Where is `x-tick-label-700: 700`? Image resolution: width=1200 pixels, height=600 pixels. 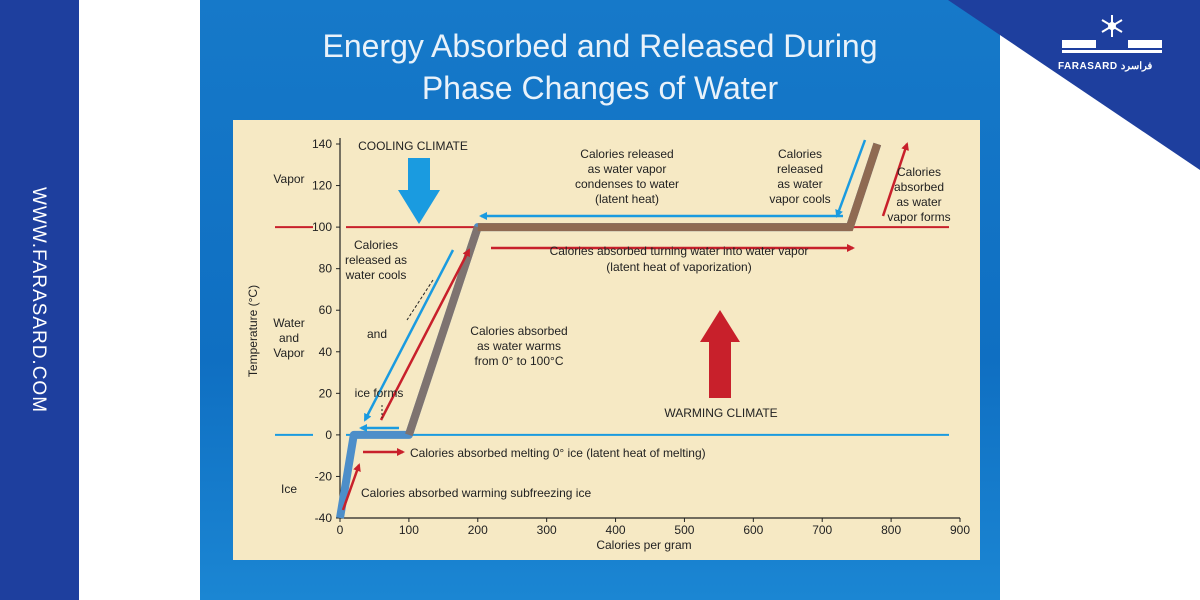 x-tick-label-700: 700 is located at coordinates (822, 530).